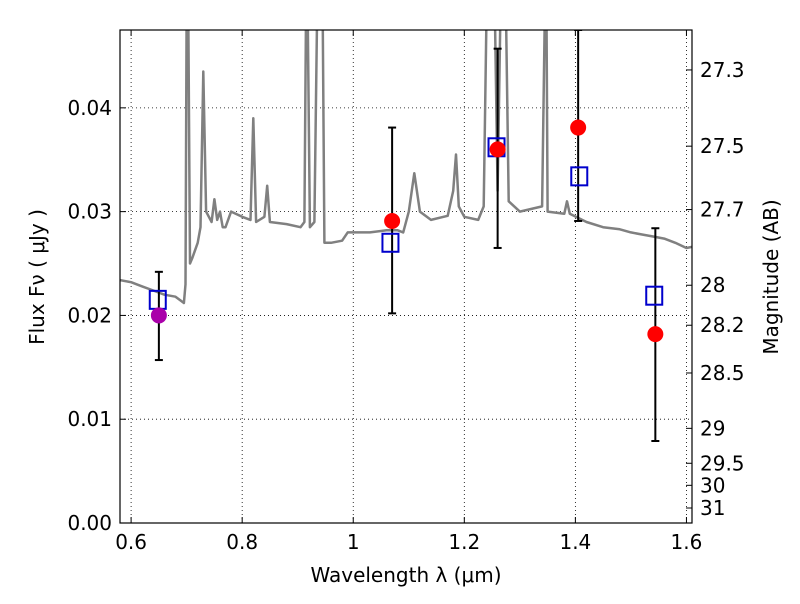 This screenshot has height=604, width=800. Describe the element at coordinates (712, 428) in the screenshot. I see `y2-tick-label: 29` at that location.